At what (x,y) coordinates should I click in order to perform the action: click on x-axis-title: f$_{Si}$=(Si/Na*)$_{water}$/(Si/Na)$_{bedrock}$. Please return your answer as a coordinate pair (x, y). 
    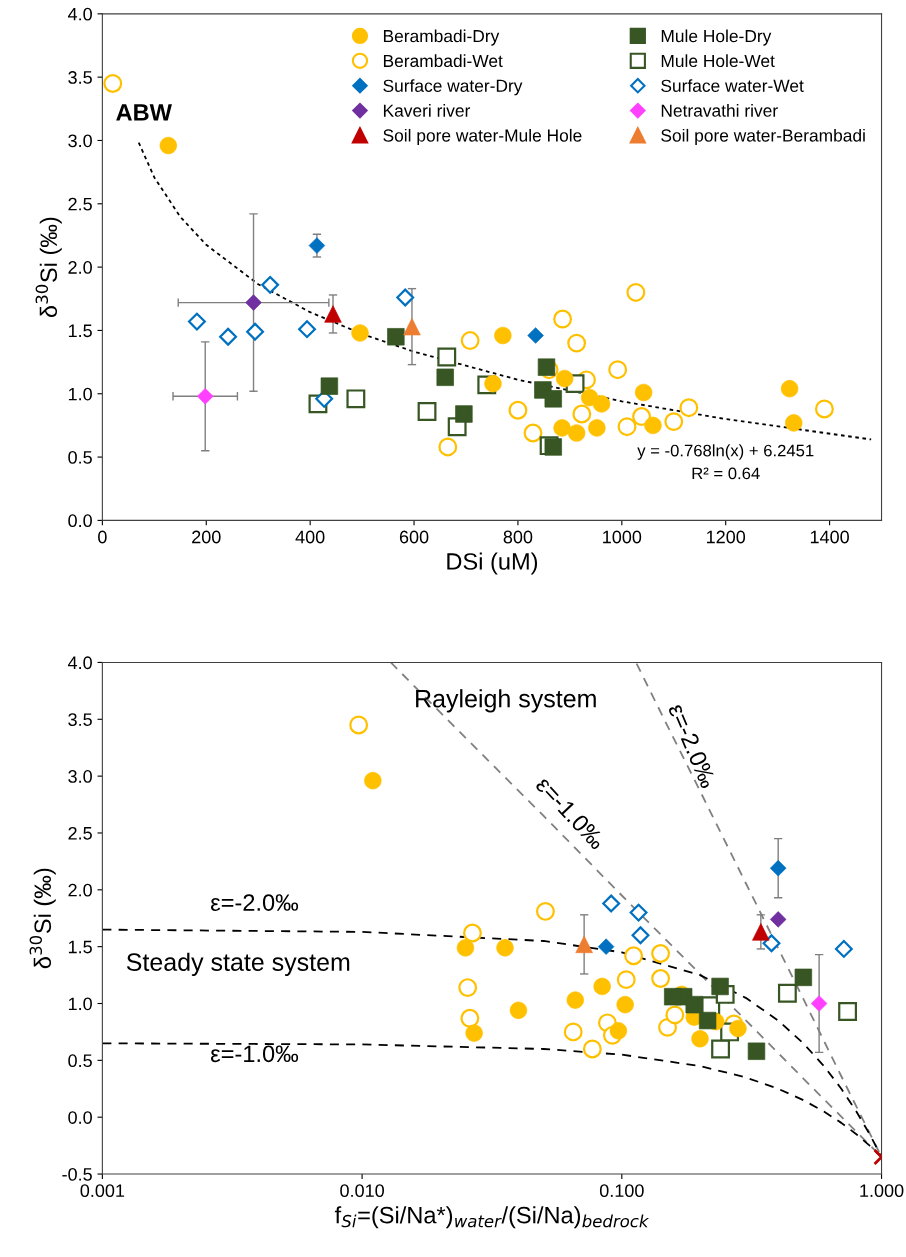
    Looking at the image, I should click on (492, 1217).